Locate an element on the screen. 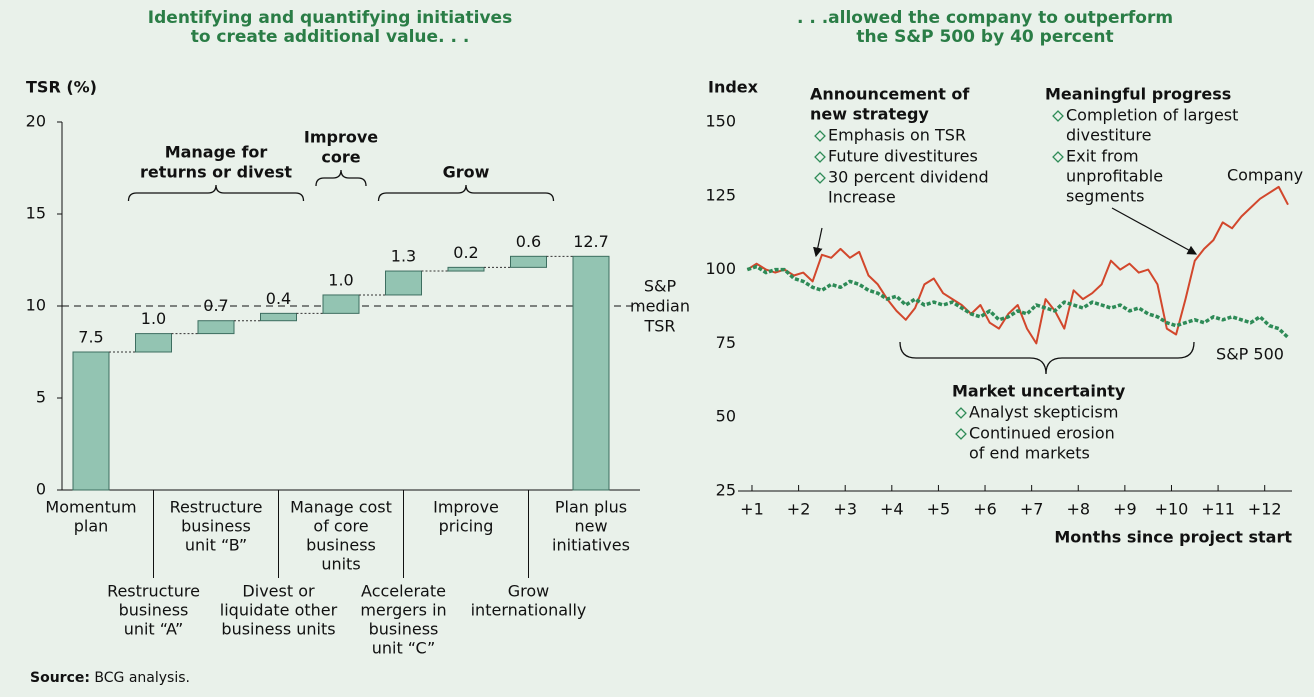  x-tick-label: +6 is located at coordinates (985, 509).